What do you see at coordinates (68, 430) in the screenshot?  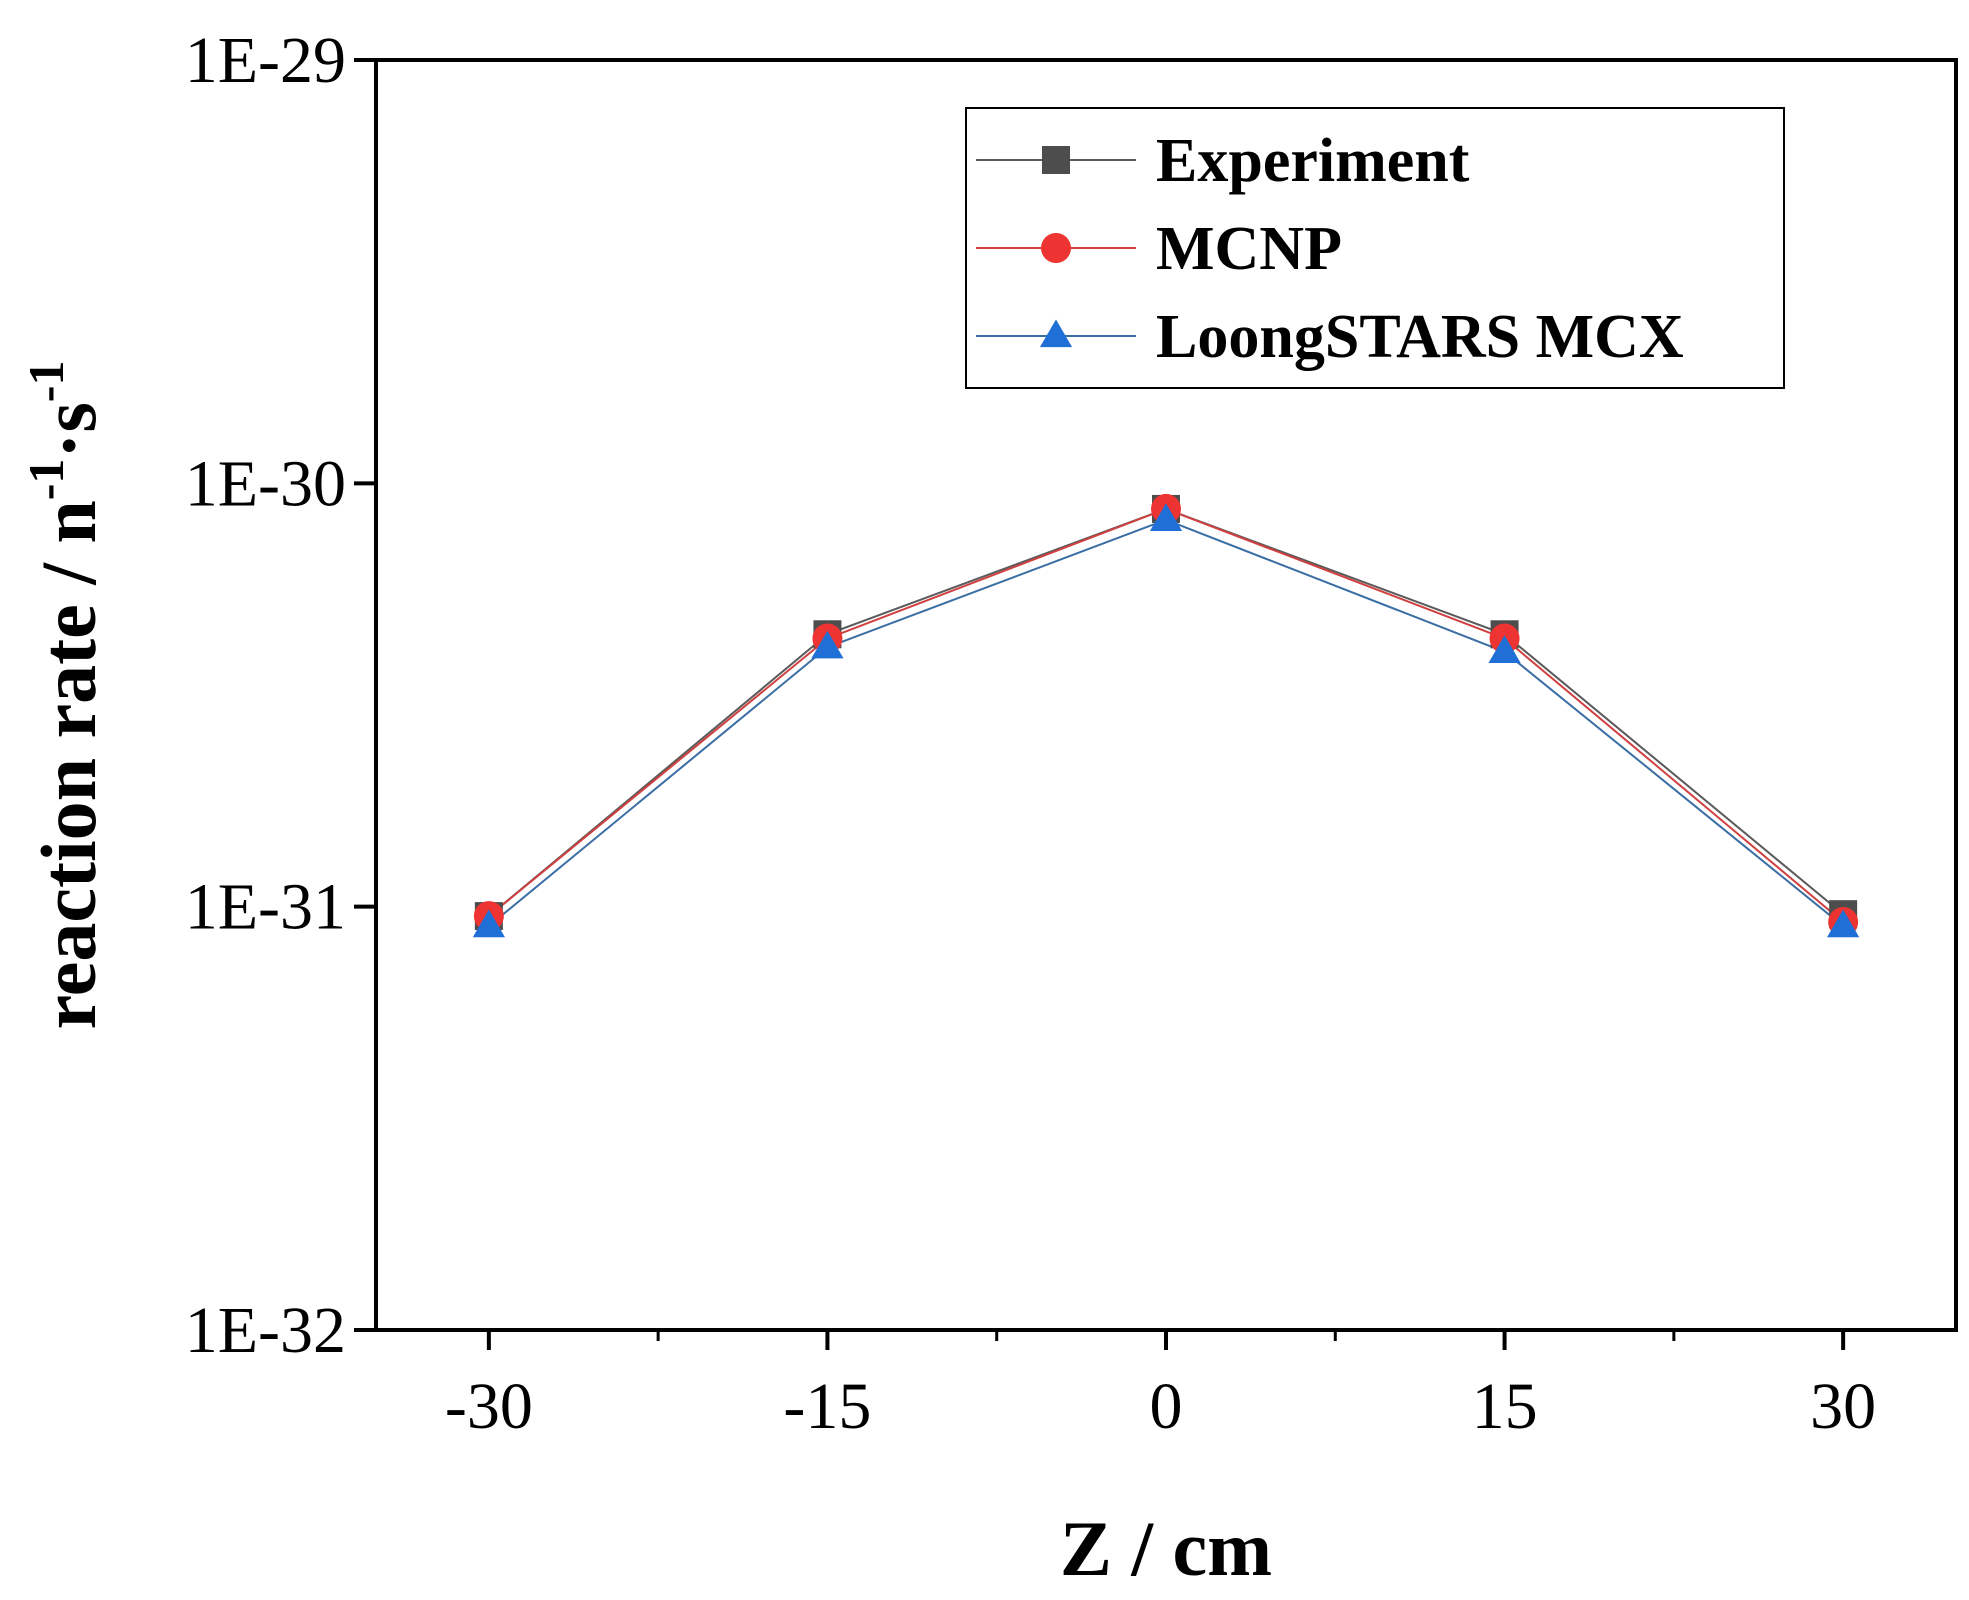 I see `y-axis-title-mid: ·s` at bounding box center [68, 430].